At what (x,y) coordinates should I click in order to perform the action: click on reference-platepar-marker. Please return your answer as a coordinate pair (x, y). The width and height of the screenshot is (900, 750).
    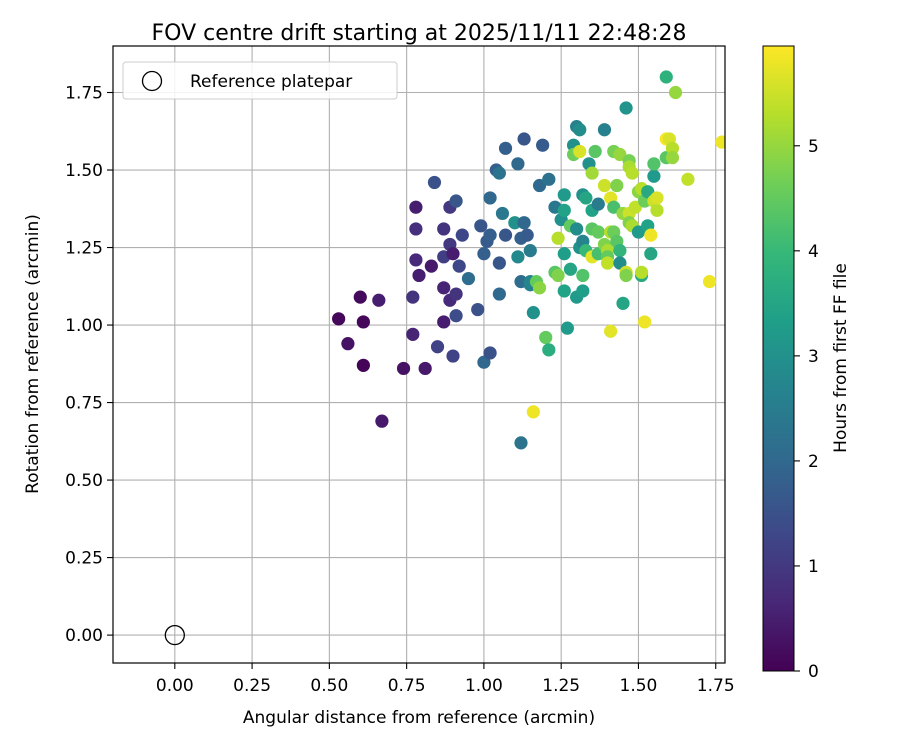
    Looking at the image, I should click on (174, 635).